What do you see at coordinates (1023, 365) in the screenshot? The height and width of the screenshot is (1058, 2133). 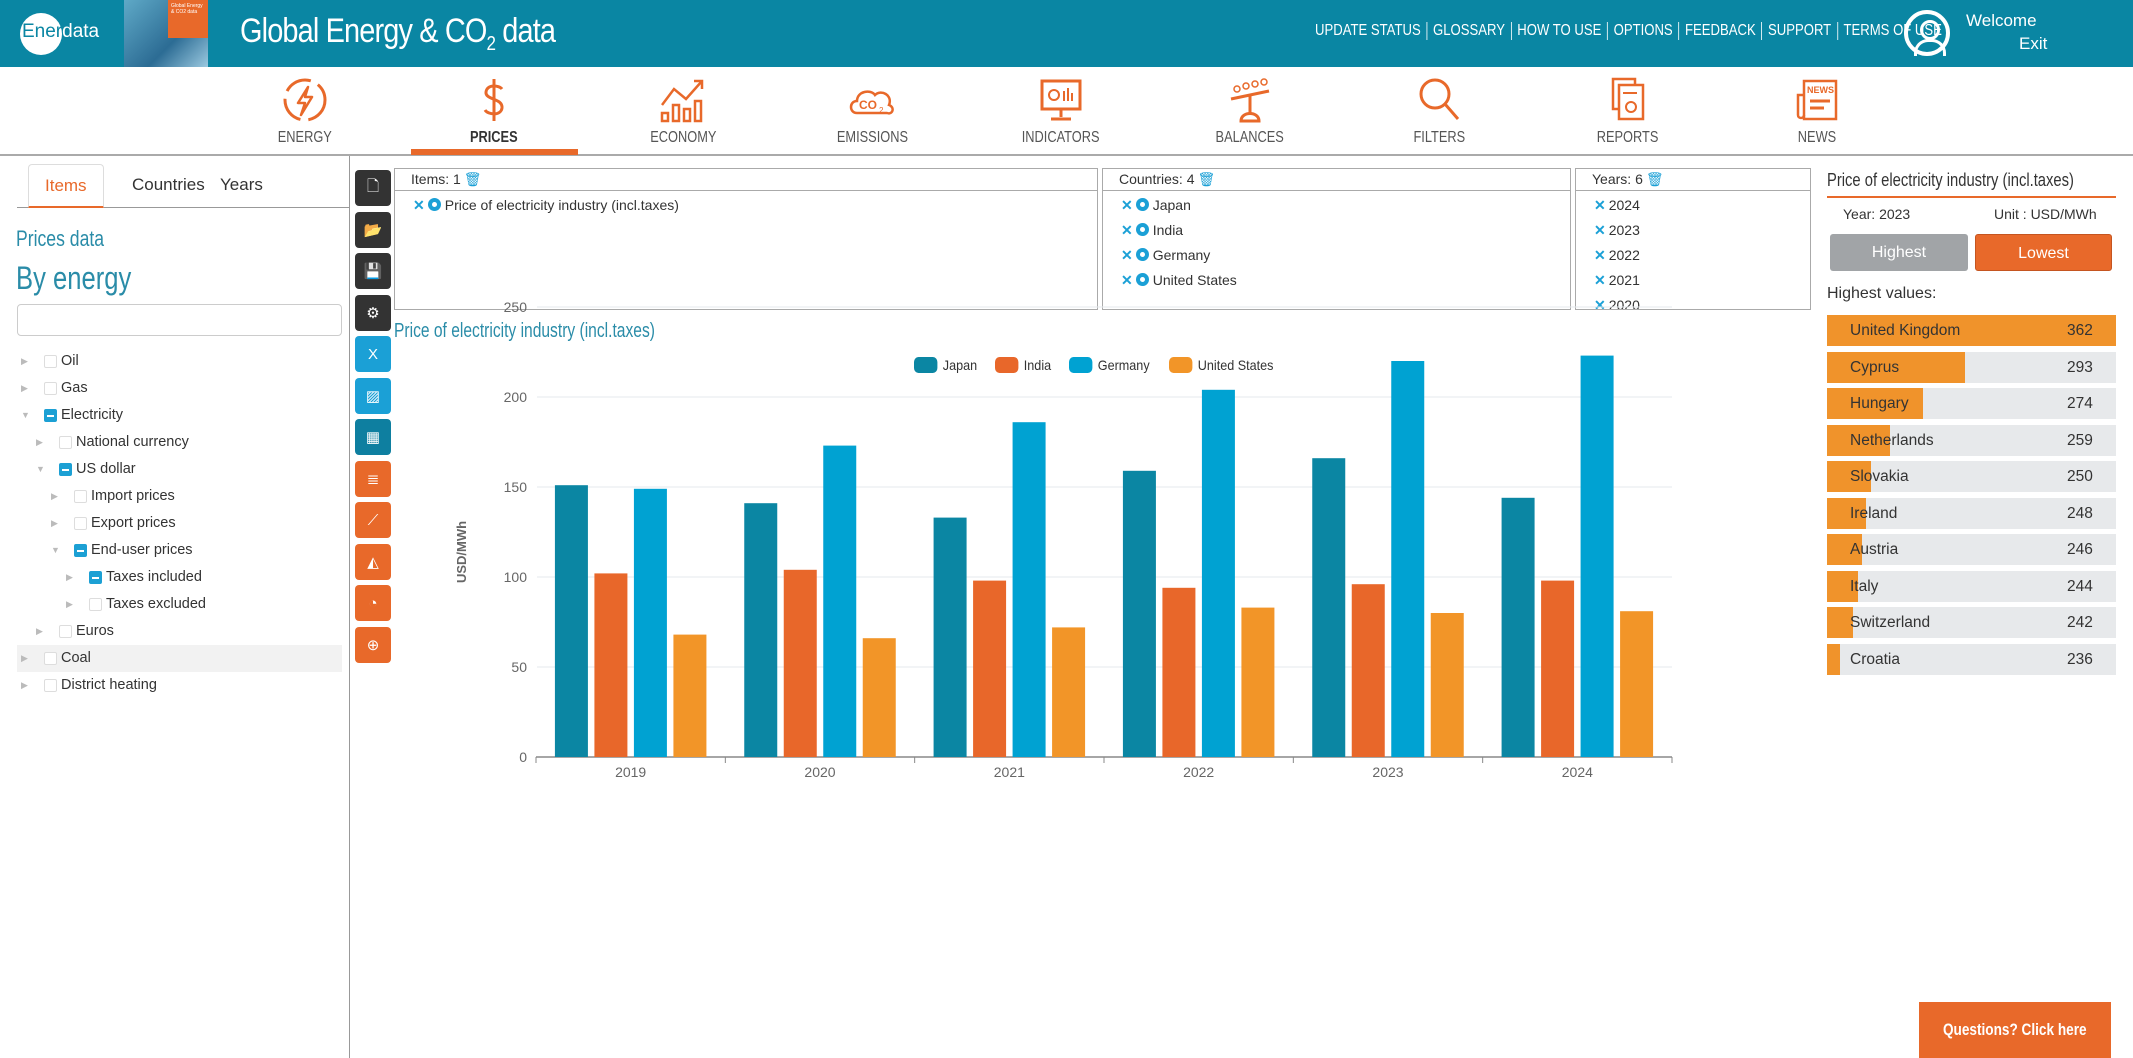 I see `legend-item: India` at bounding box center [1023, 365].